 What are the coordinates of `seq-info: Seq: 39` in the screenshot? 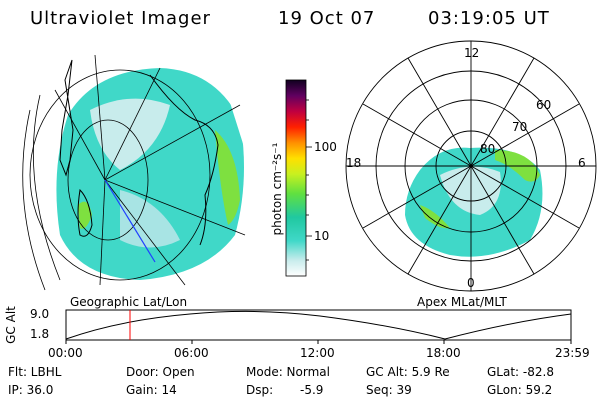 It's located at (389, 390).